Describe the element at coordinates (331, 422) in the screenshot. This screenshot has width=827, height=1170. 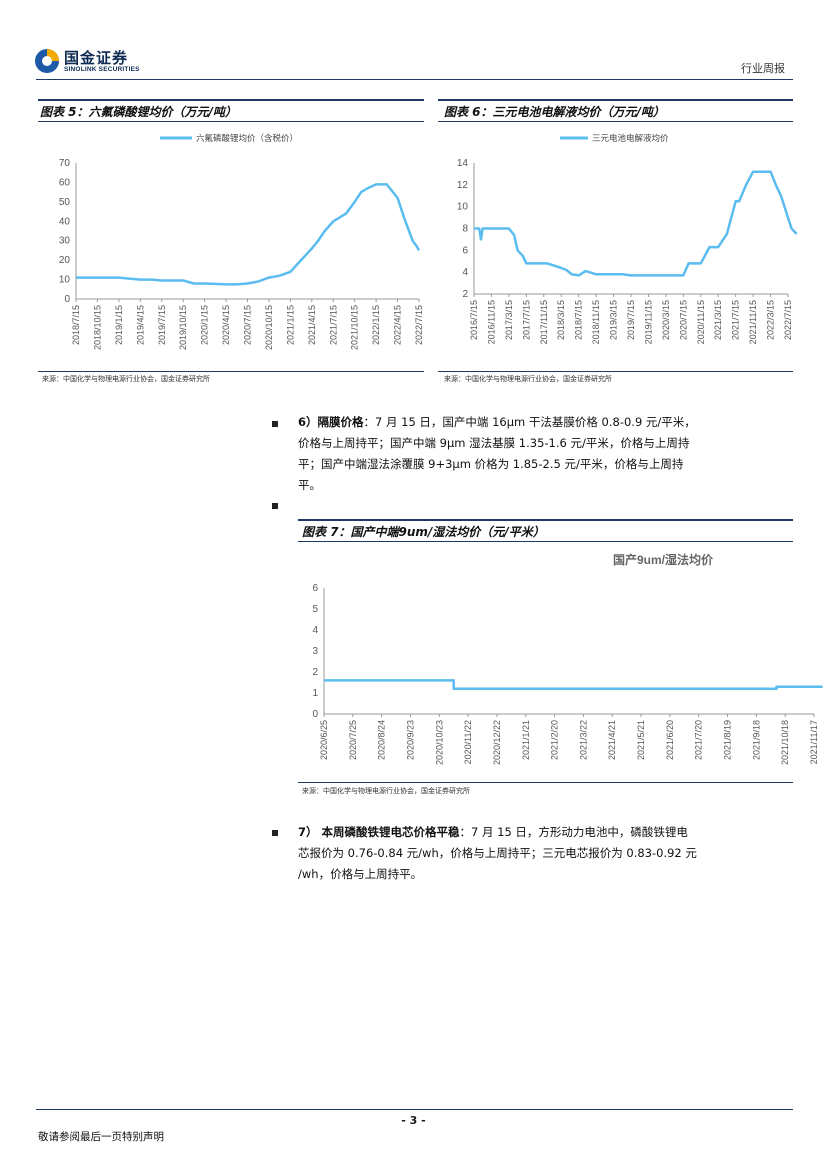
I see `paragraph-label: 6）隔膜价格` at that location.